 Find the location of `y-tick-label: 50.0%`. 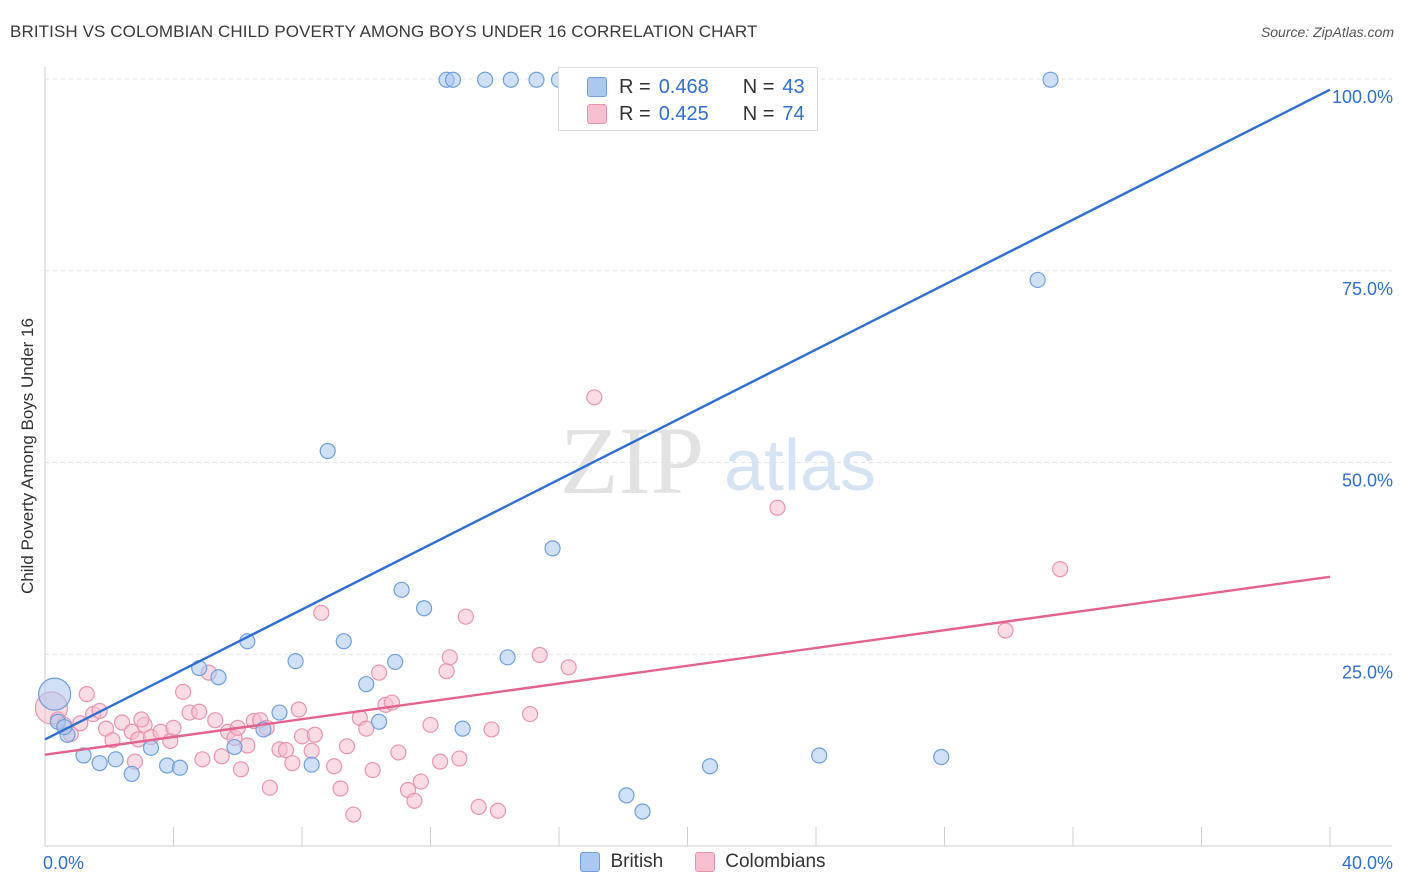

y-tick-label: 50.0% is located at coordinates (1367, 481).